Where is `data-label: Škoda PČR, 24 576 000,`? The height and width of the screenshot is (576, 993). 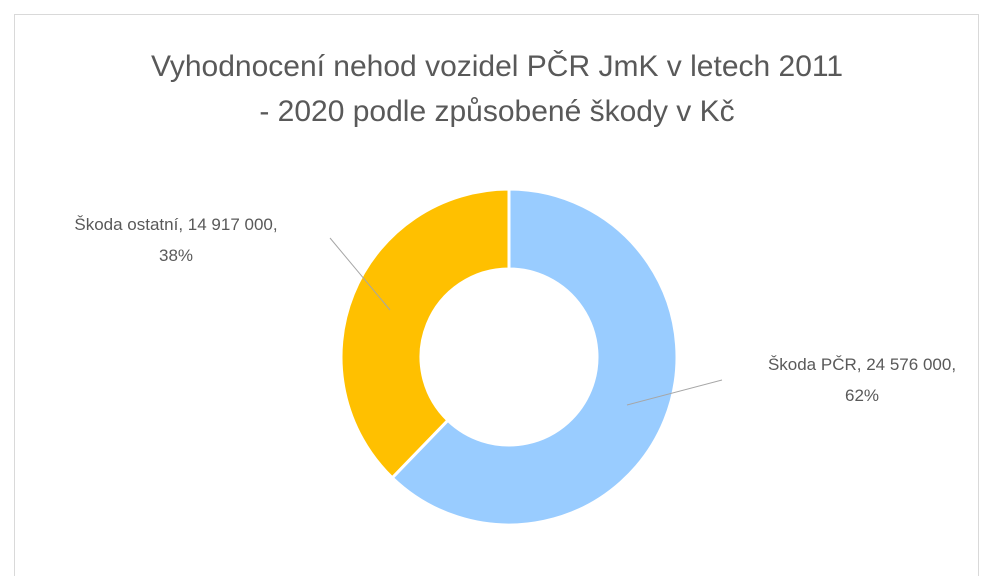
data-label: Škoda PČR, 24 576 000, is located at coordinates (862, 364).